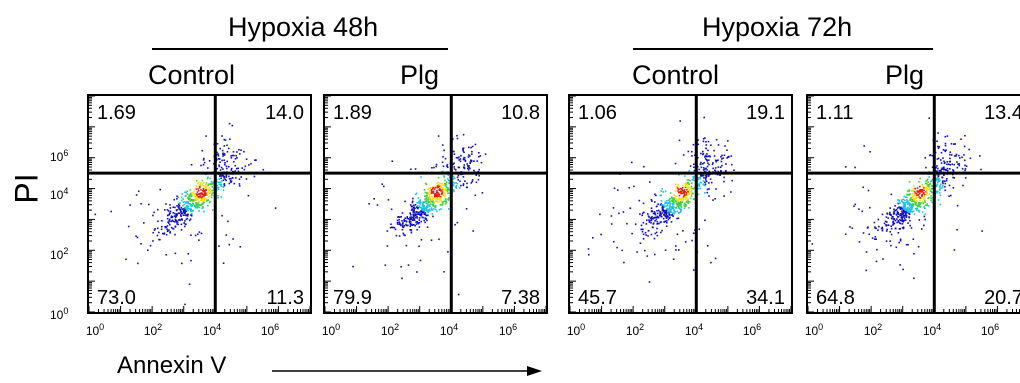 This screenshot has height=383, width=1020. Describe the element at coordinates (352, 298) in the screenshot. I see `quadrant-lower-left-value: 79.9` at that location.